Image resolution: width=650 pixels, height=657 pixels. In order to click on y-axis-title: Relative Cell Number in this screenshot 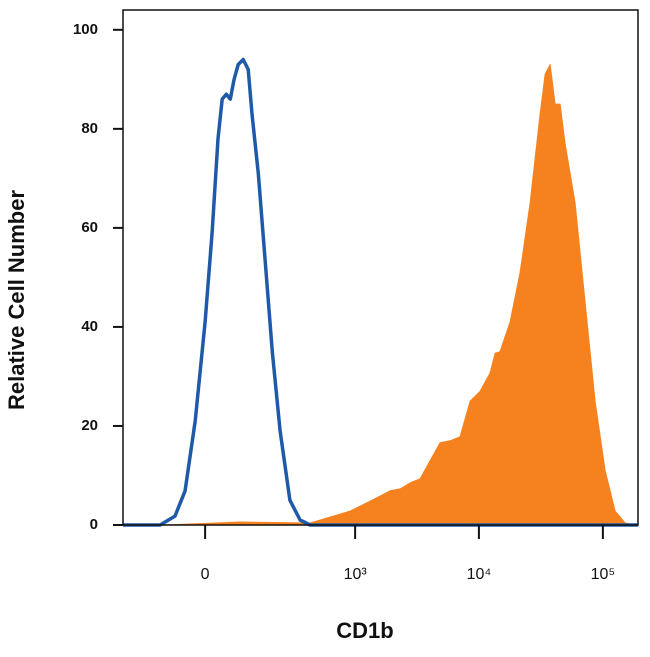, I will do `click(16, 300)`.